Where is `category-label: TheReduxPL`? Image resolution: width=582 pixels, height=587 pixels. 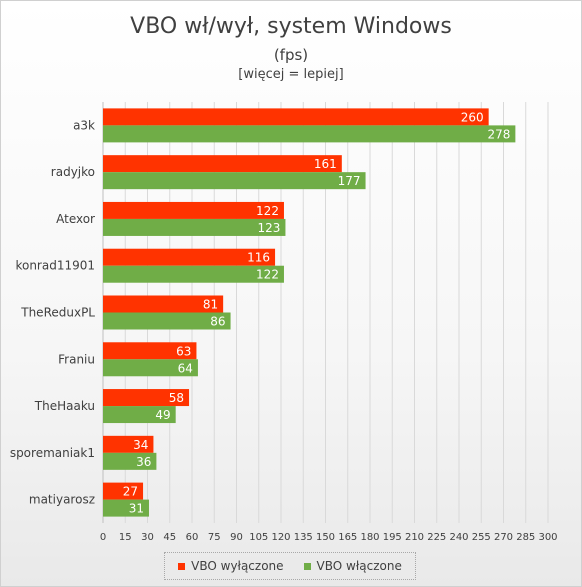
category-label: TheReduxPL is located at coordinates (57, 313).